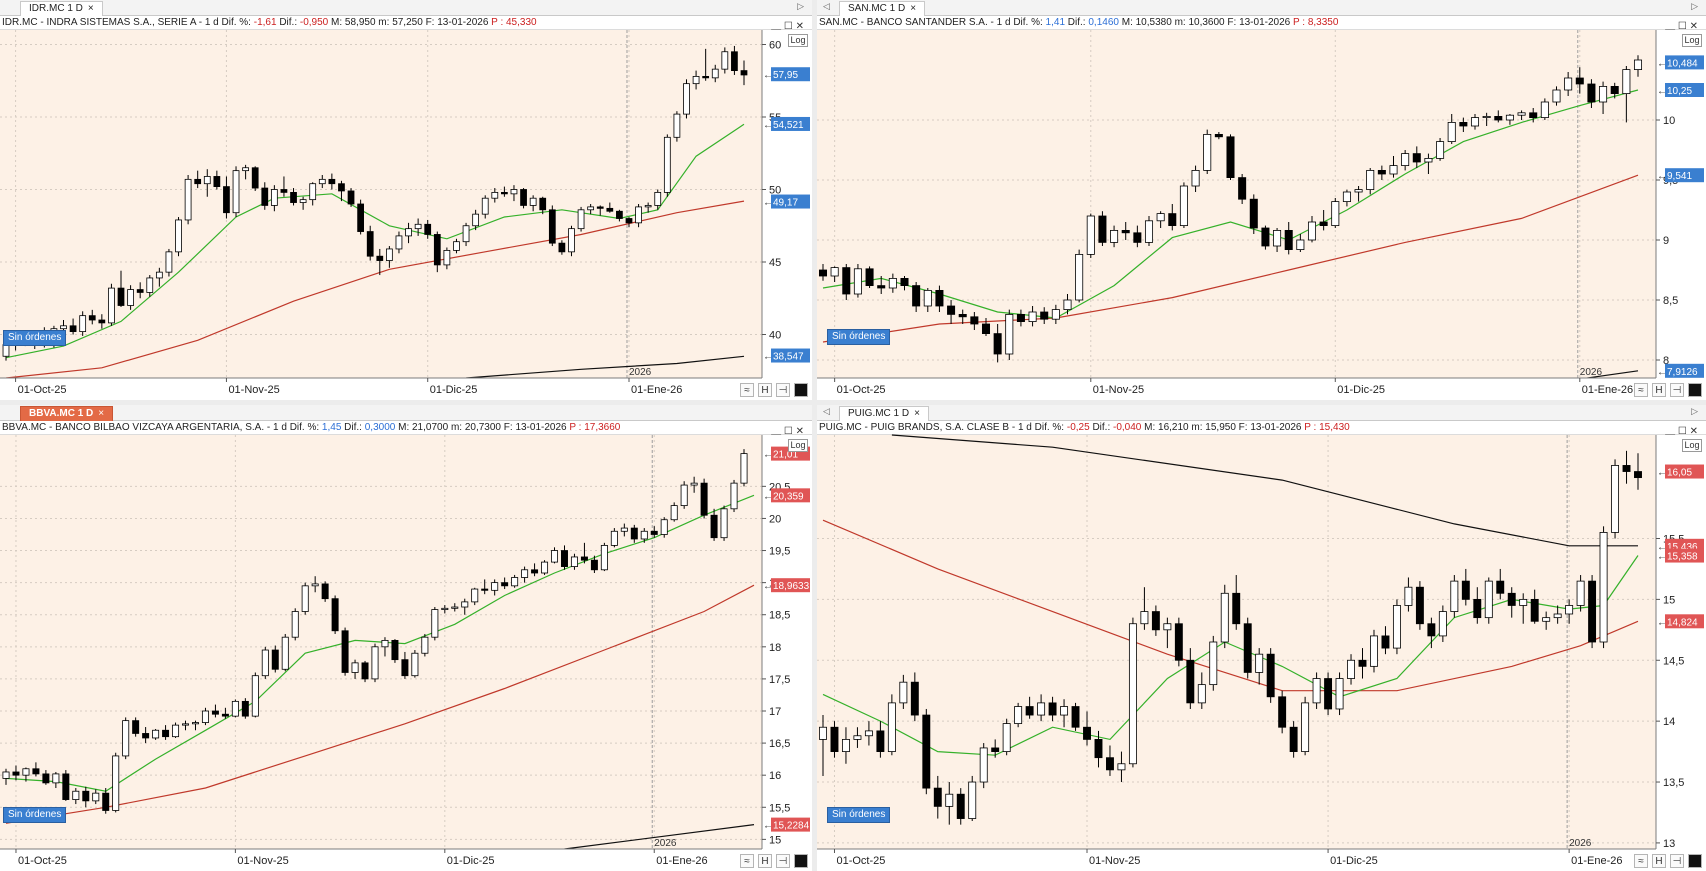  Describe the element at coordinates (1354, 861) in the screenshot. I see `date-tick-label: 01-Dic-25` at that location.